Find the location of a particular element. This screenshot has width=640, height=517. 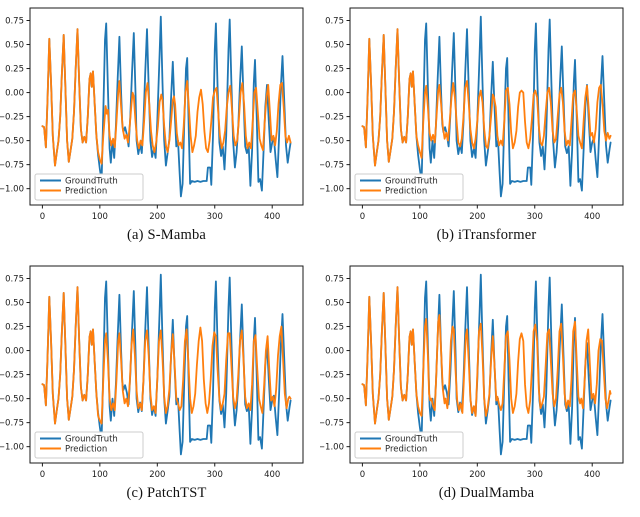

subplot-d-caption: (d) DualMamba is located at coordinates (486, 493).